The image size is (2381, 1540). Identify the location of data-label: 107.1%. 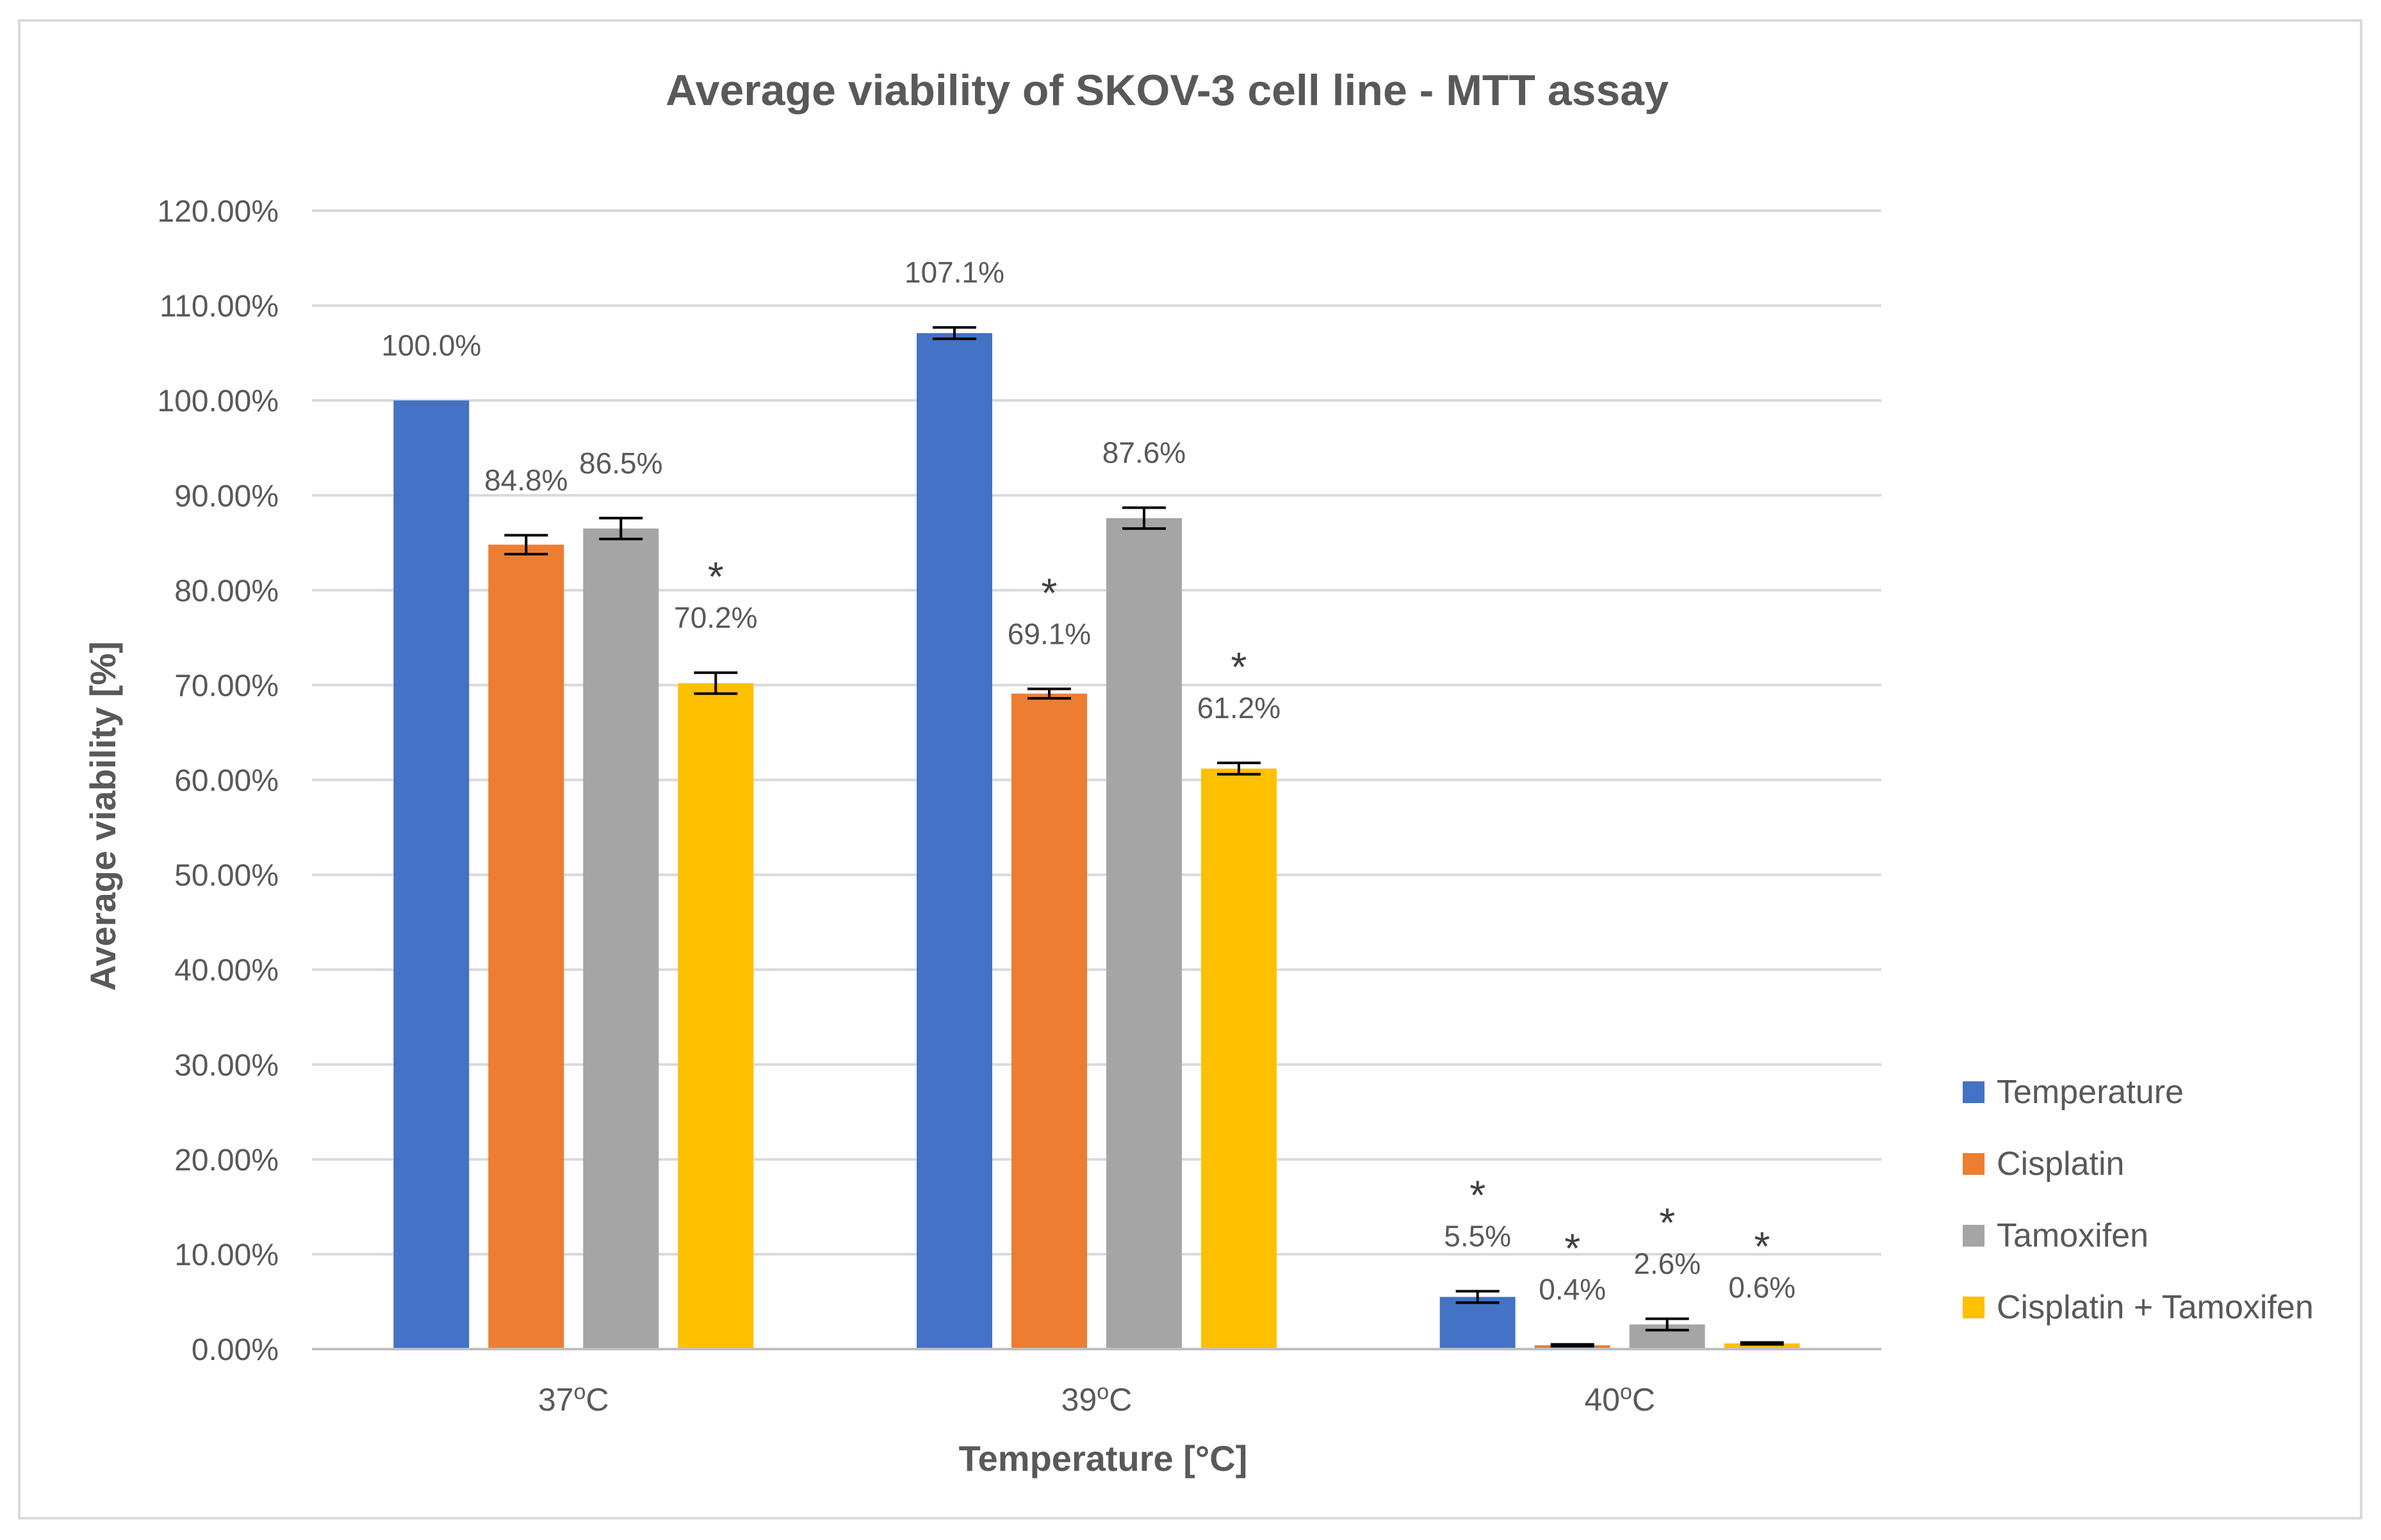
(954, 272).